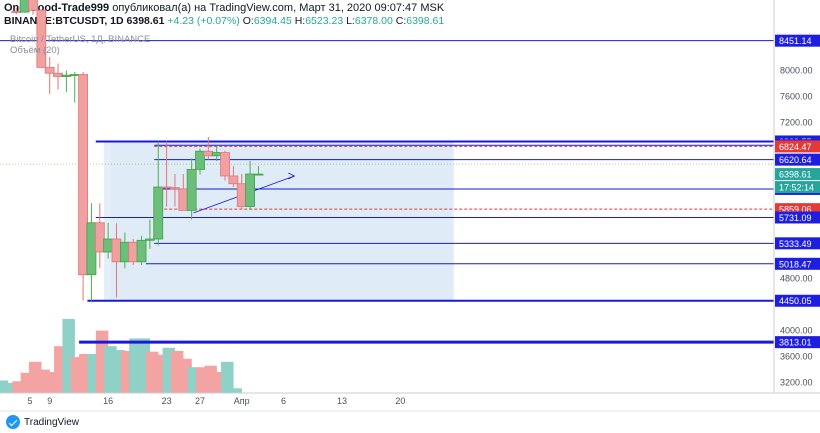  What do you see at coordinates (373, 21) in the screenshot?
I see `ohlc-low: 6378.00` at bounding box center [373, 21].